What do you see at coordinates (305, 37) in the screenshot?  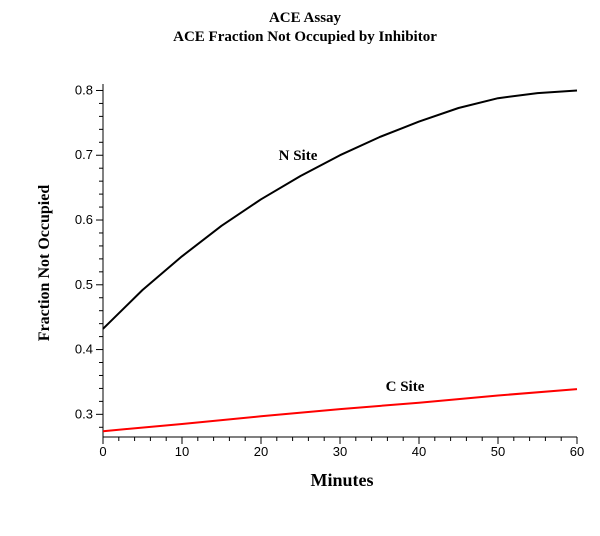 I see `chart-subtitle: ACE Fraction Not Occupied by Inhibitor` at bounding box center [305, 37].